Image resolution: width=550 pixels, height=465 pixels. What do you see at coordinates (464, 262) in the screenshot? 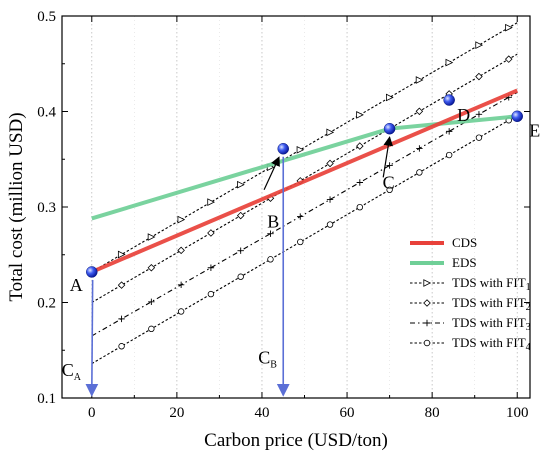
I see `legend-label-1: EDS` at bounding box center [464, 262].